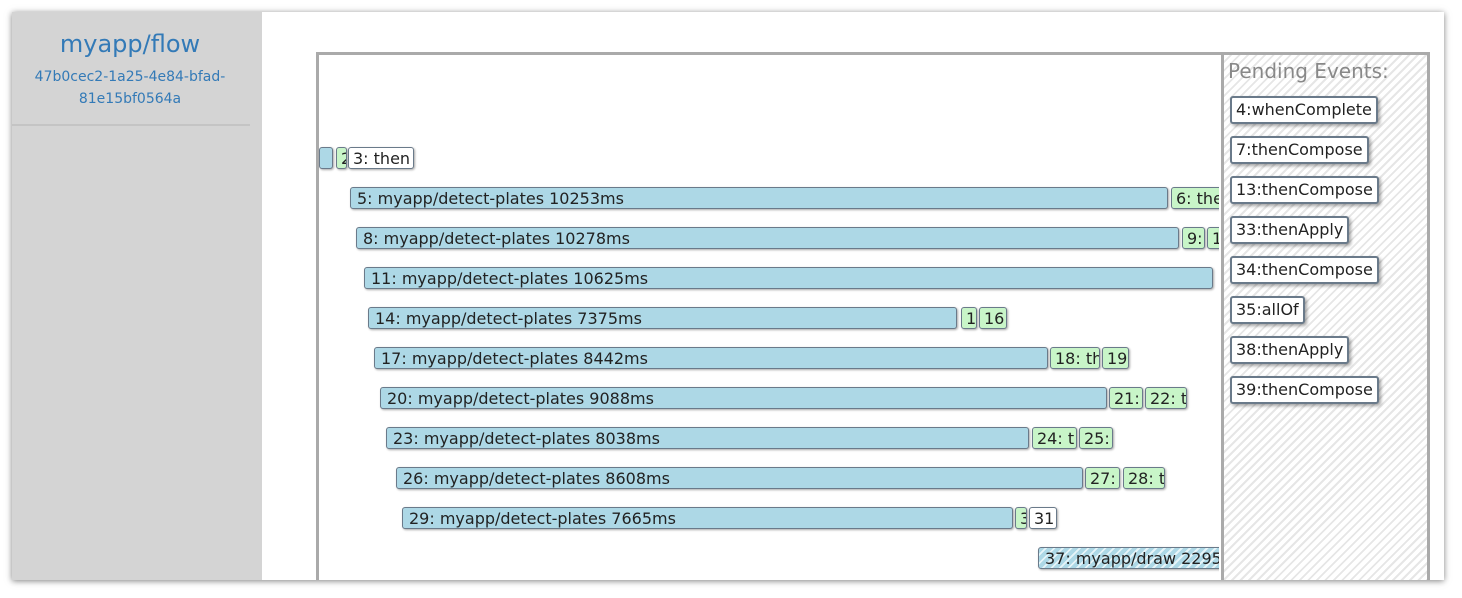 The image size is (1462, 598). Describe the element at coordinates (1308, 71) in the screenshot. I see `pending-heading: Pending Events:` at that location.